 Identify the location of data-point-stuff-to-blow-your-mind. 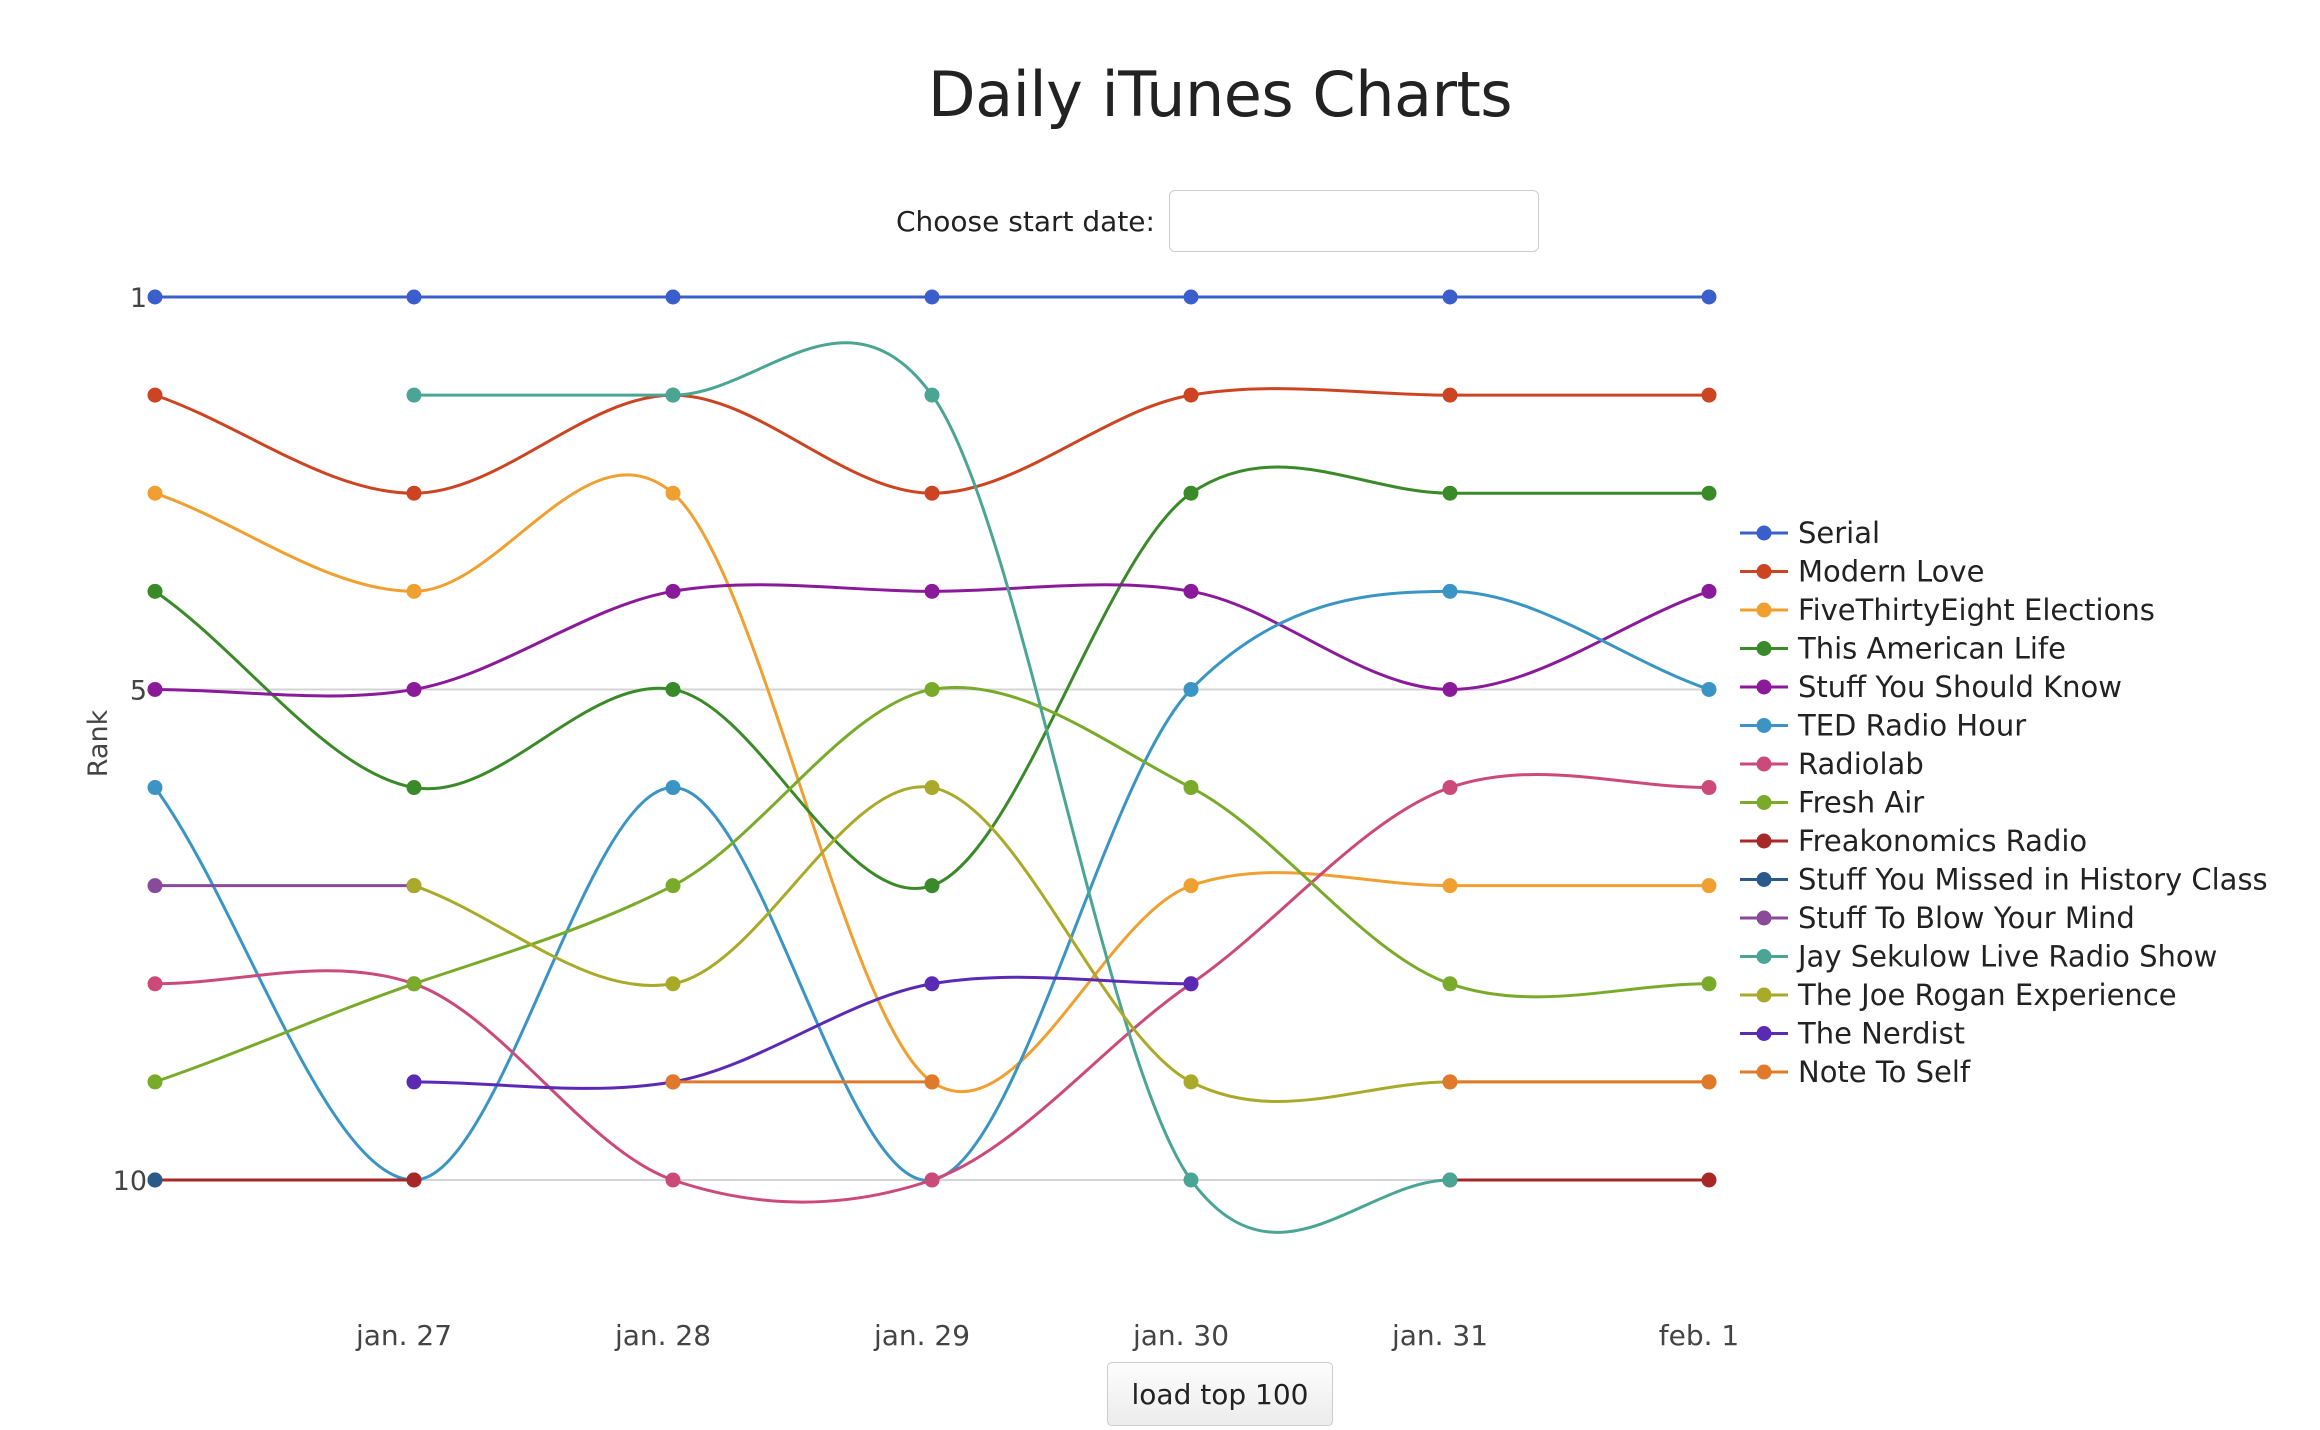
(155, 886).